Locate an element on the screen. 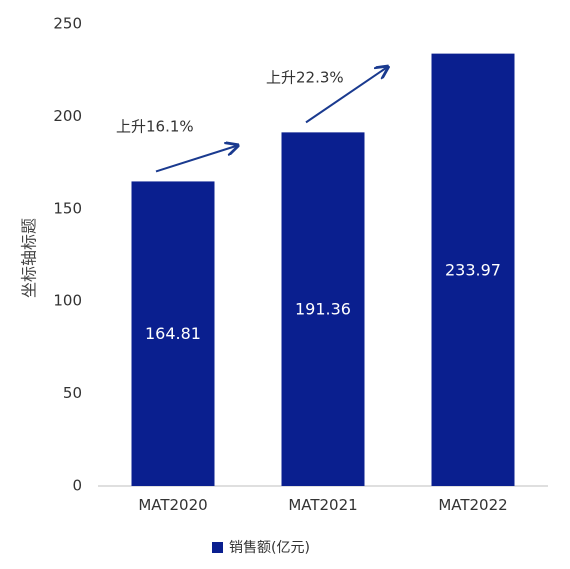 The width and height of the screenshot is (570, 569). x-tick-labels: MAT2020 MAT2021 MAT2022 is located at coordinates (322, 505).